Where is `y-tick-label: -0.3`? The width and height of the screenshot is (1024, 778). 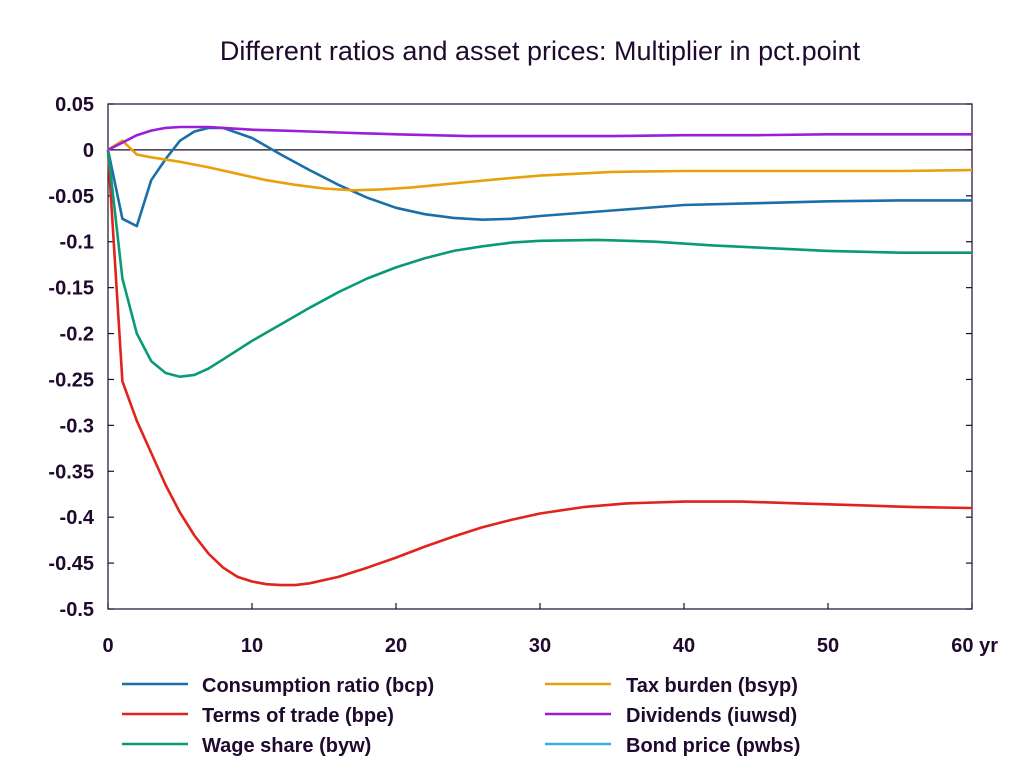 y-tick-label: -0.3 is located at coordinates (77, 426).